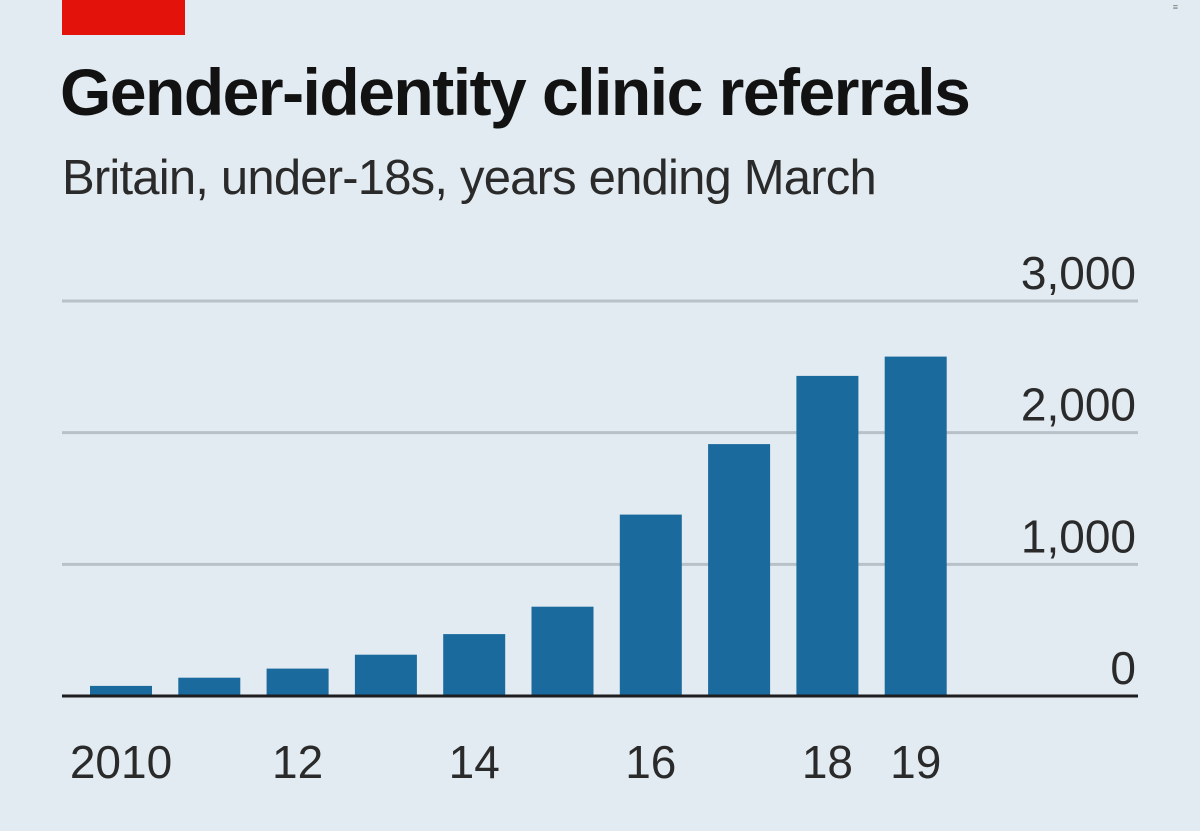 This screenshot has width=1200, height=831. What do you see at coordinates (1078, 405) in the screenshot?
I see `y-tick-label: 2,000` at bounding box center [1078, 405].